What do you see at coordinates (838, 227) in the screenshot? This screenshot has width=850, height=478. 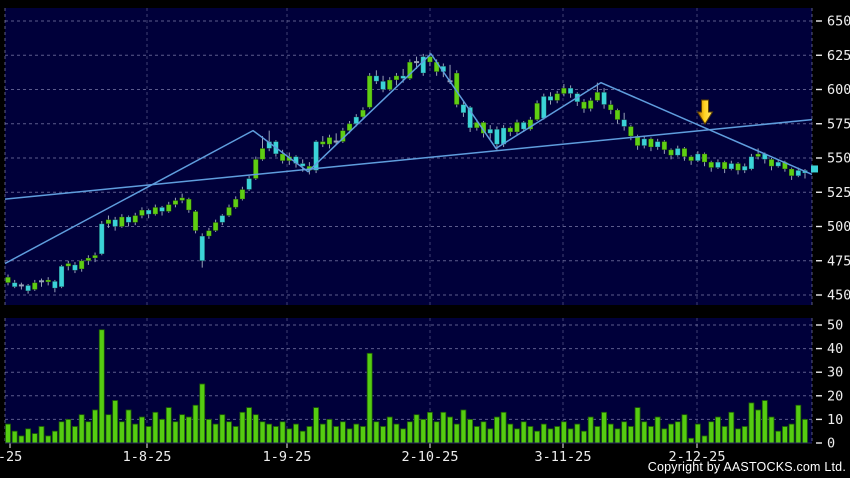 I see `price-tick-label: 500` at bounding box center [838, 227].